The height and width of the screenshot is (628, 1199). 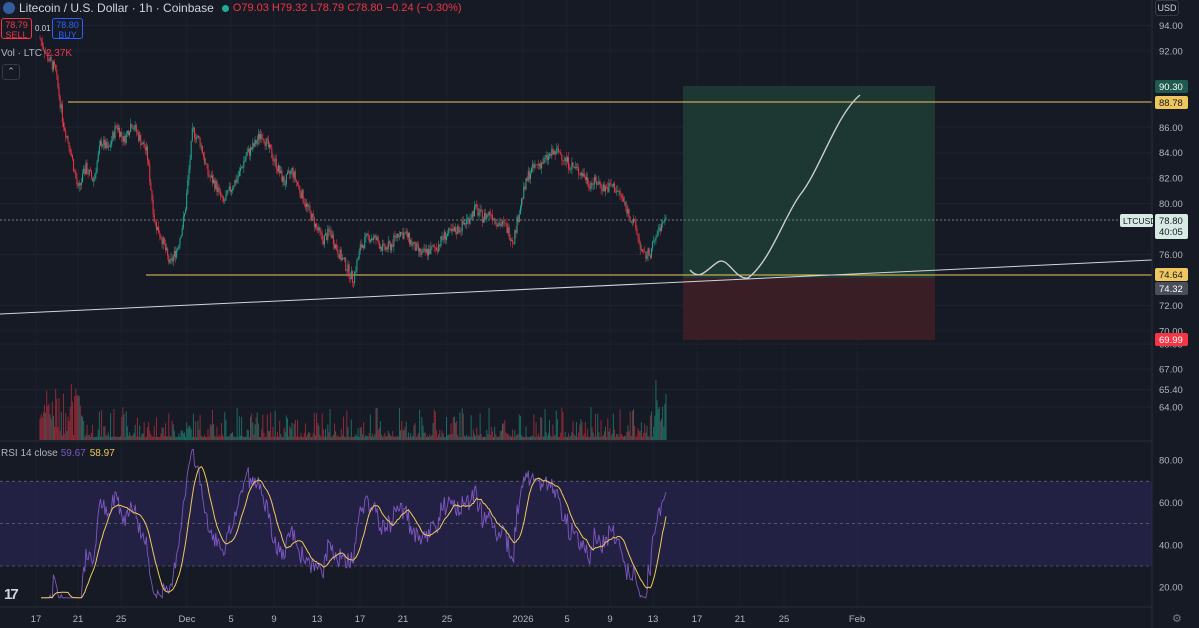 What do you see at coordinates (11, 72) in the screenshot?
I see `collapse-legend-button: ⌃` at bounding box center [11, 72].